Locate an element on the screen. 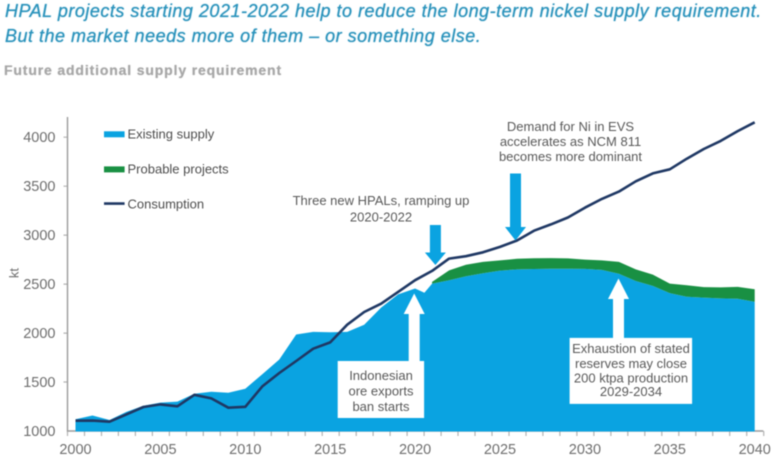 This screenshot has width=777, height=459. svg-text: 2029-2034 is located at coordinates (631, 391).